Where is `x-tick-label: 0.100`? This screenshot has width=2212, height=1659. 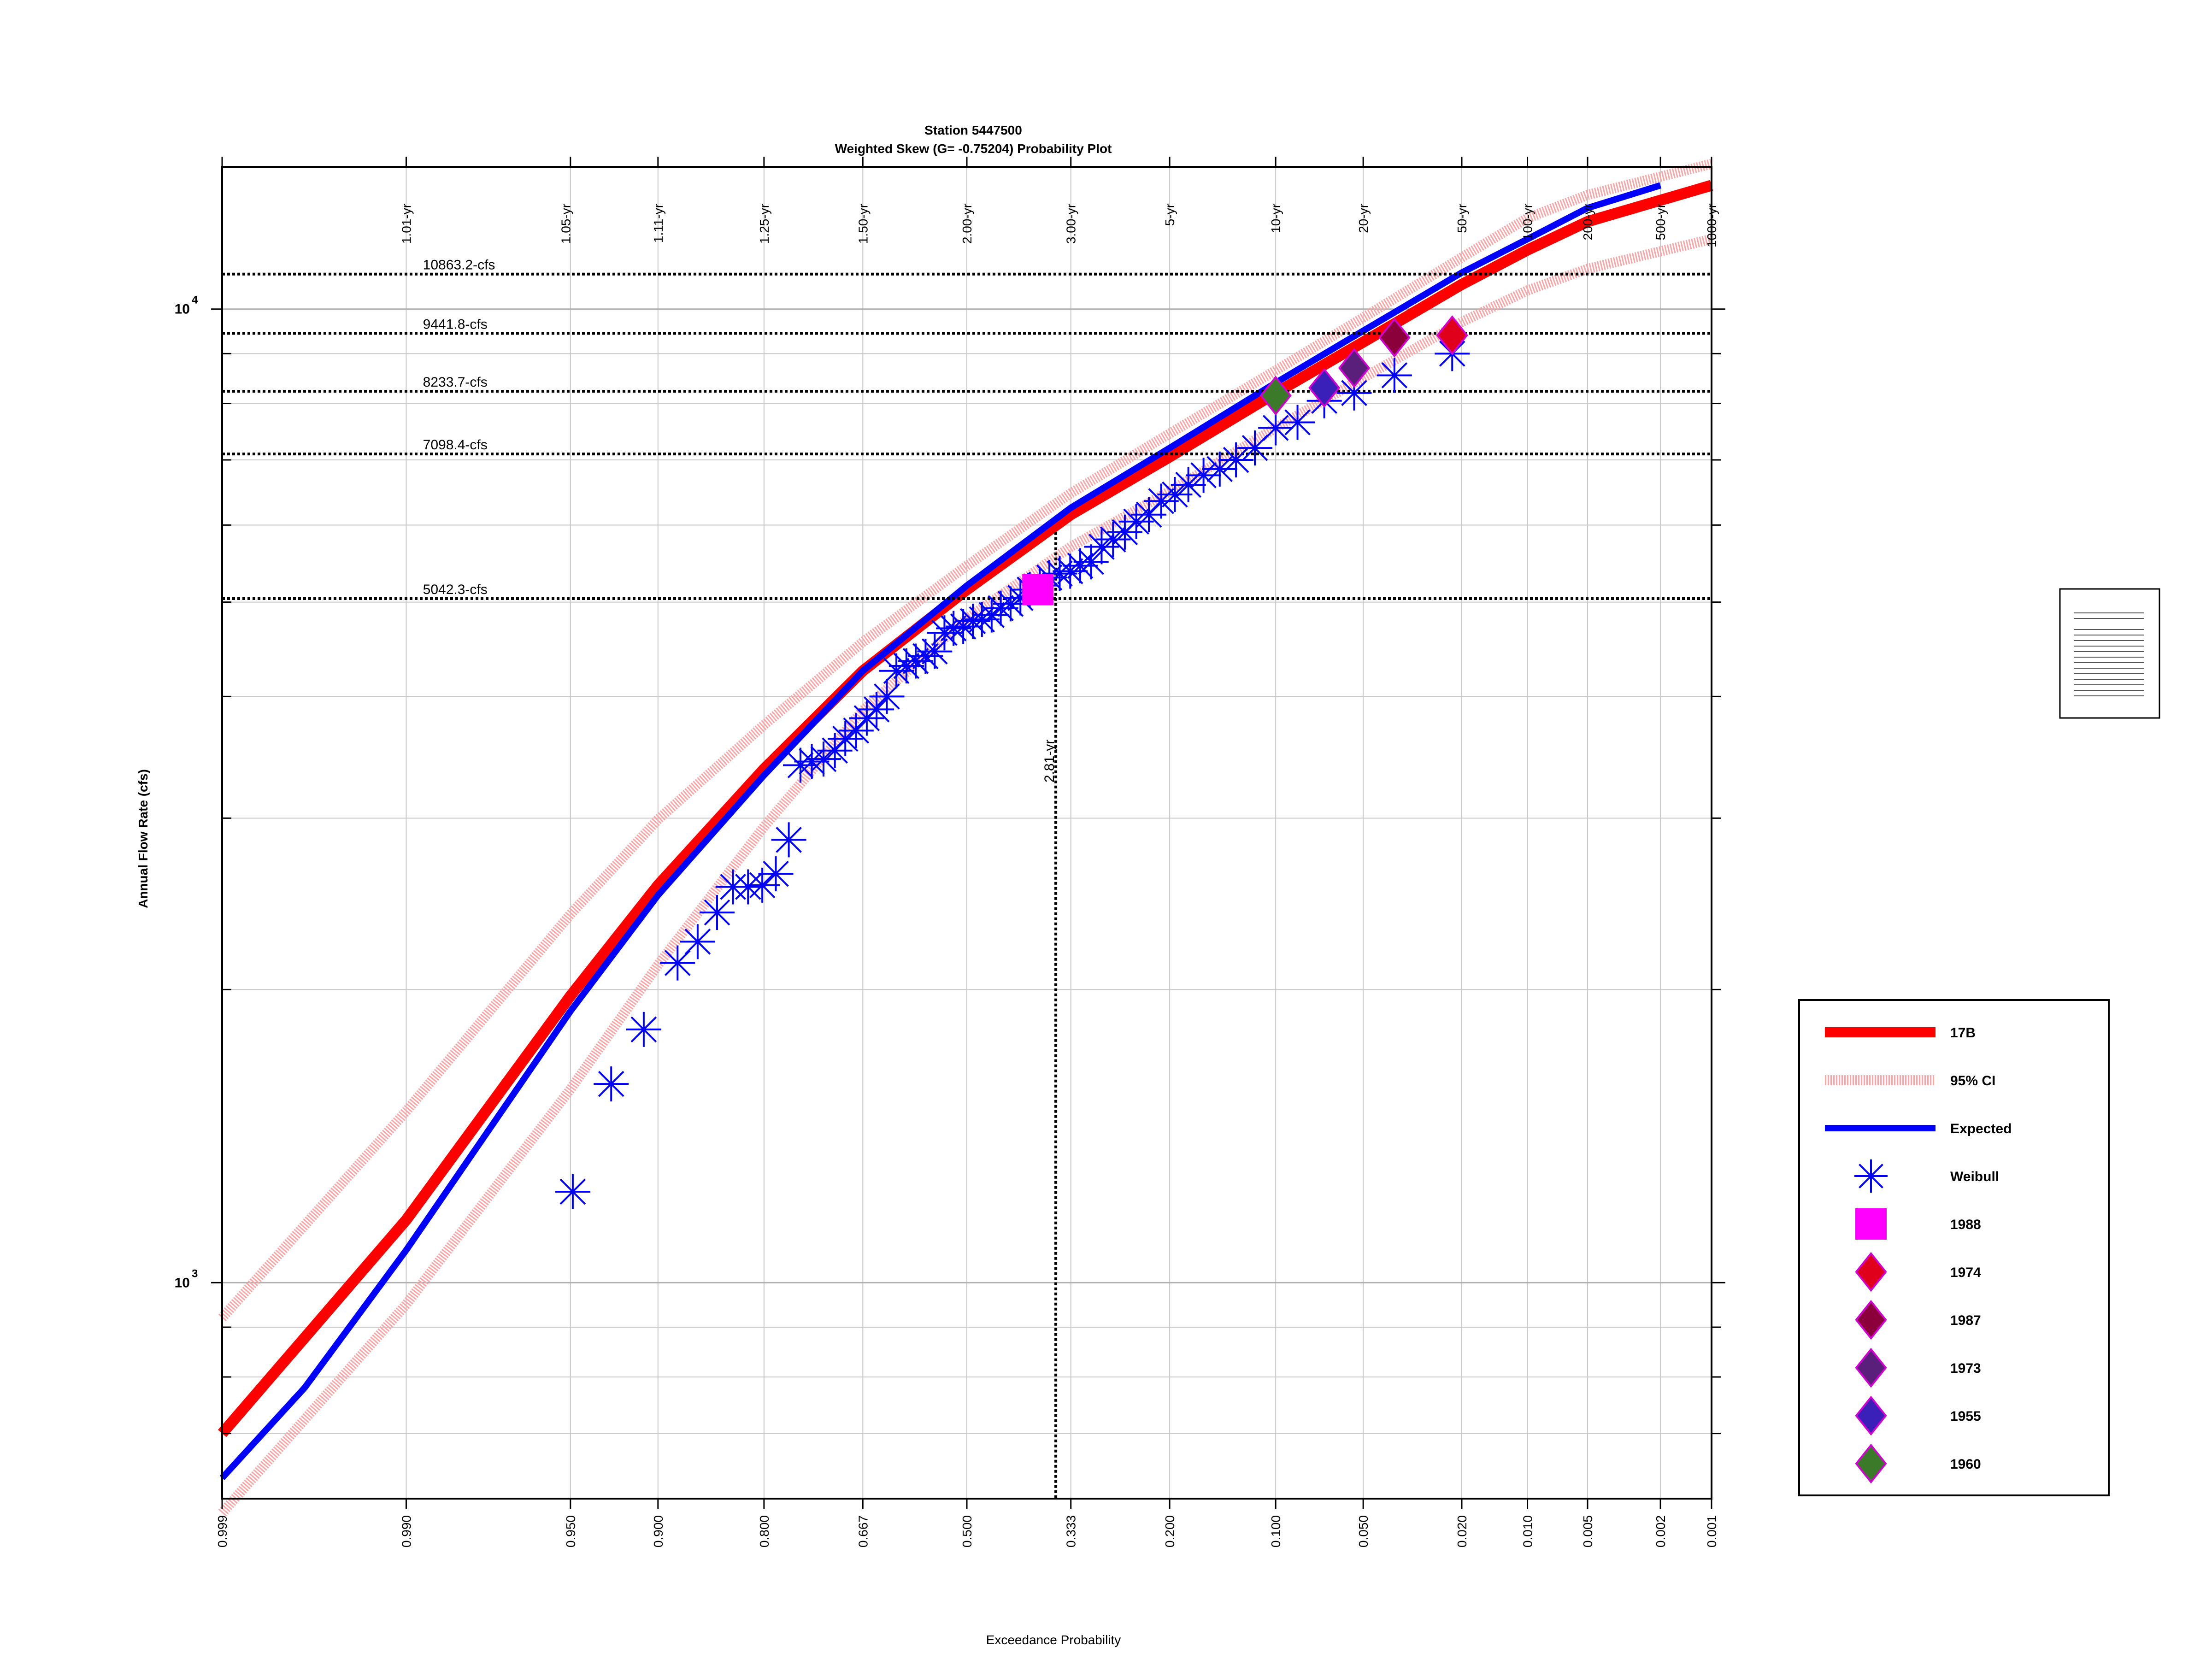 x-tick-label: 0.100 is located at coordinates (1276, 1531).